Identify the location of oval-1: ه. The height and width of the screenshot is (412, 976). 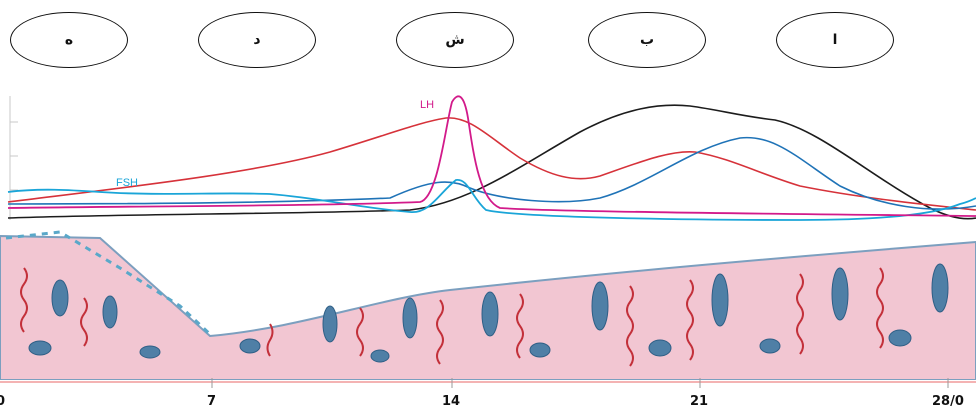
(69, 40).